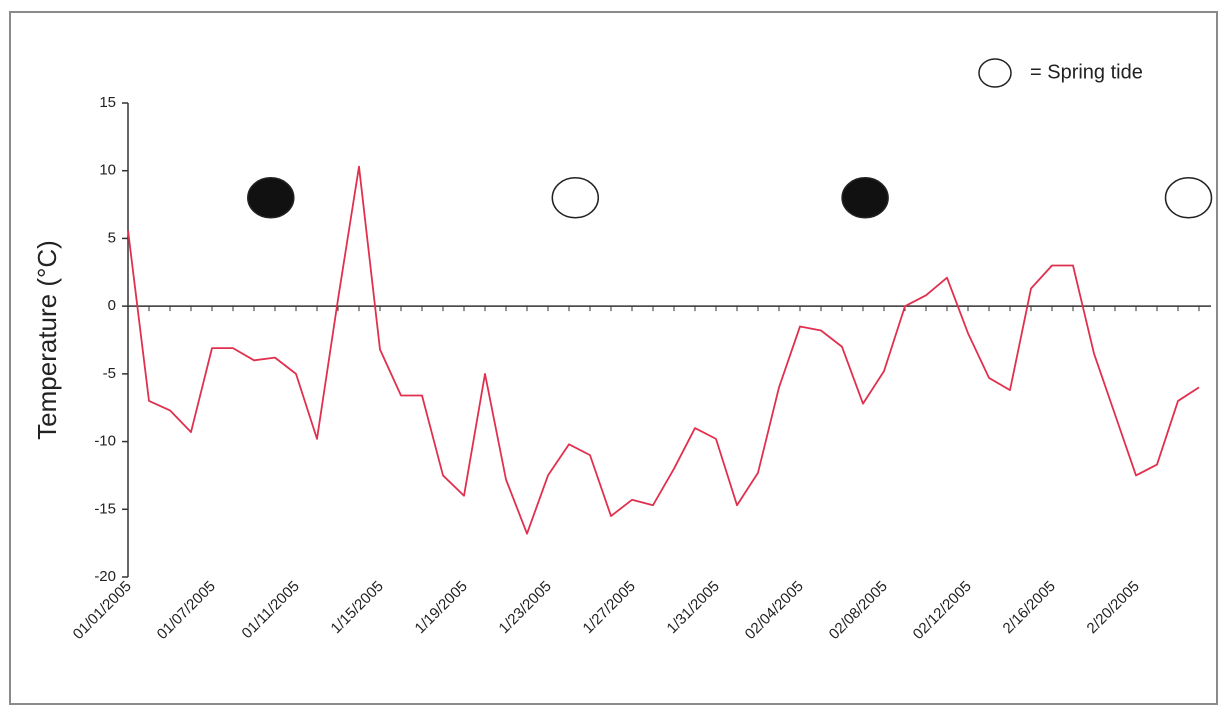  What do you see at coordinates (105, 441) in the screenshot?
I see `y-tick-label: -10` at bounding box center [105, 441].